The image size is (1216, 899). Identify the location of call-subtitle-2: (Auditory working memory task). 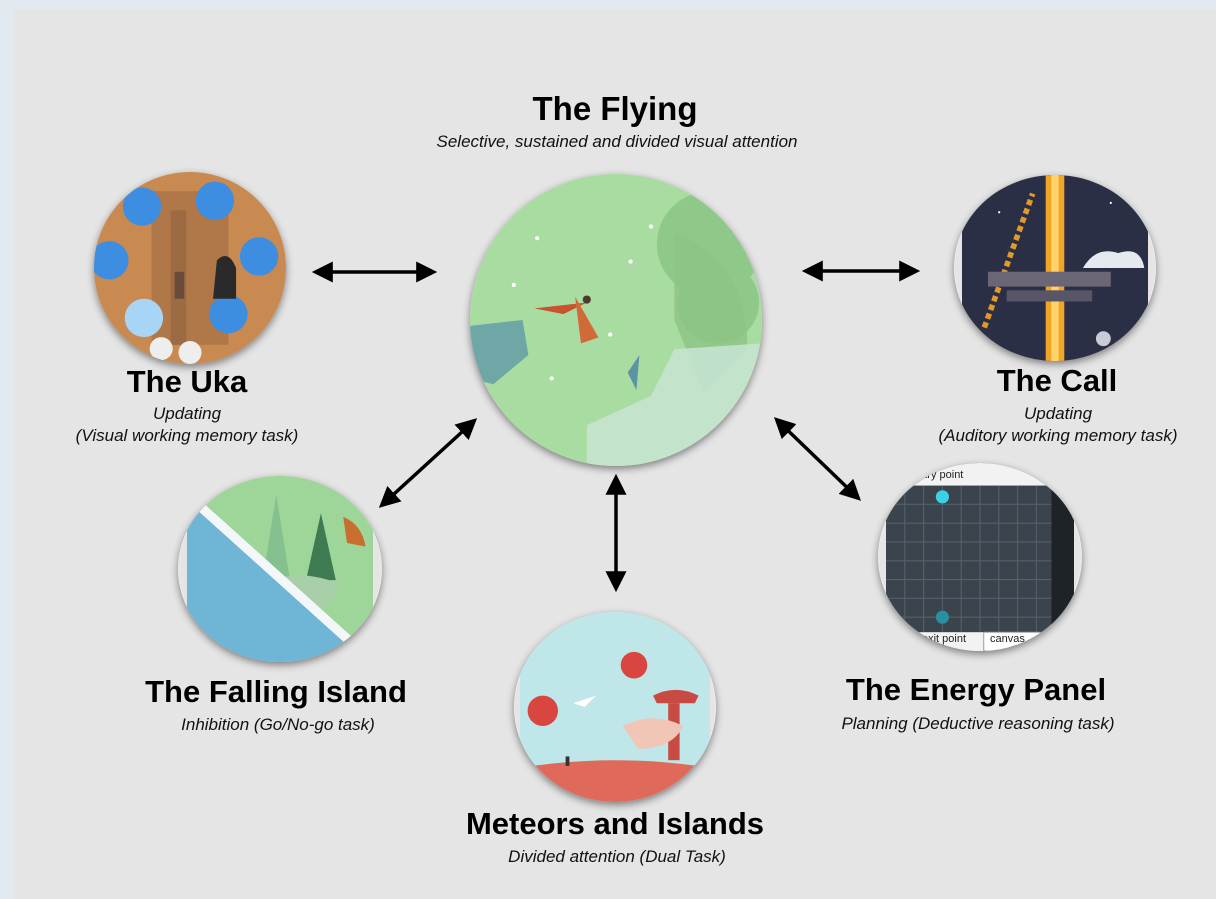
(1058, 435).